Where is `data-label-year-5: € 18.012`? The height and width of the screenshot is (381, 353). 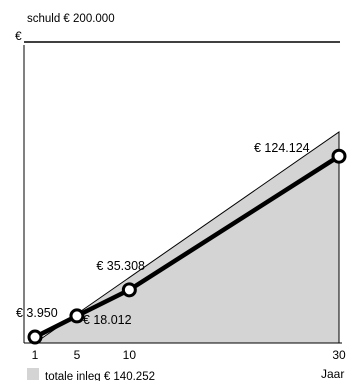 data-label-year-5: € 18.012 is located at coordinates (107, 320).